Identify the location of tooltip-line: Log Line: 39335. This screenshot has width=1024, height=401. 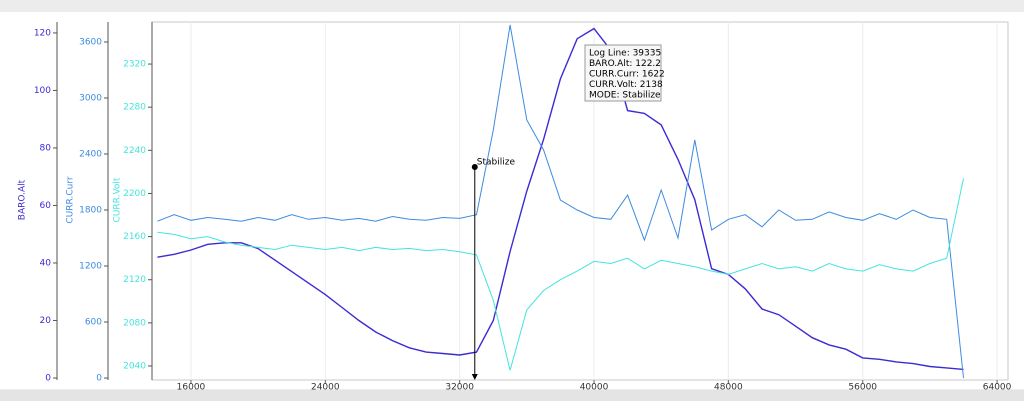
(625, 54).